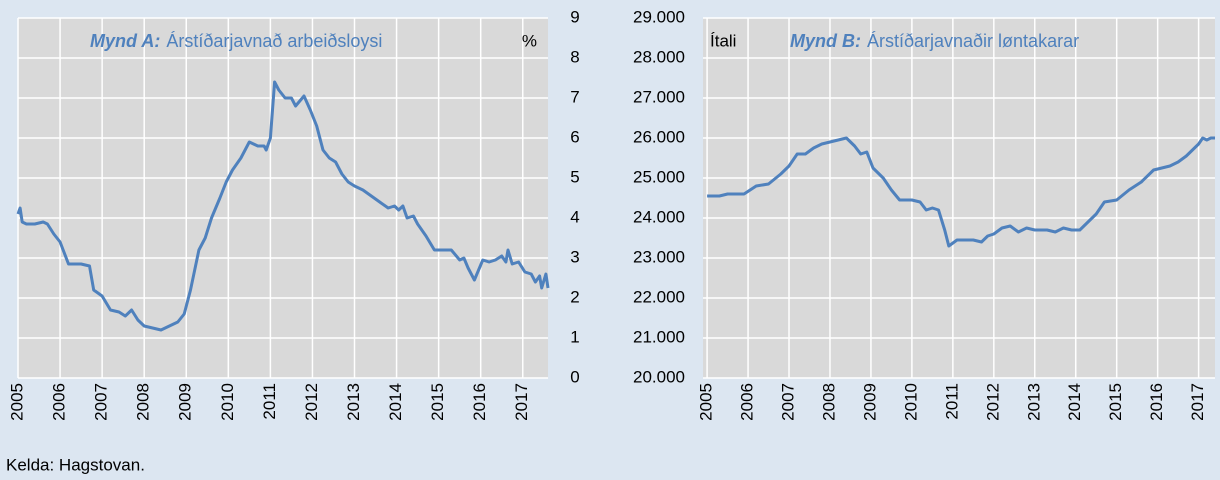  What do you see at coordinates (574, 96) in the screenshot?
I see `y-tick-label: 7` at bounding box center [574, 96].